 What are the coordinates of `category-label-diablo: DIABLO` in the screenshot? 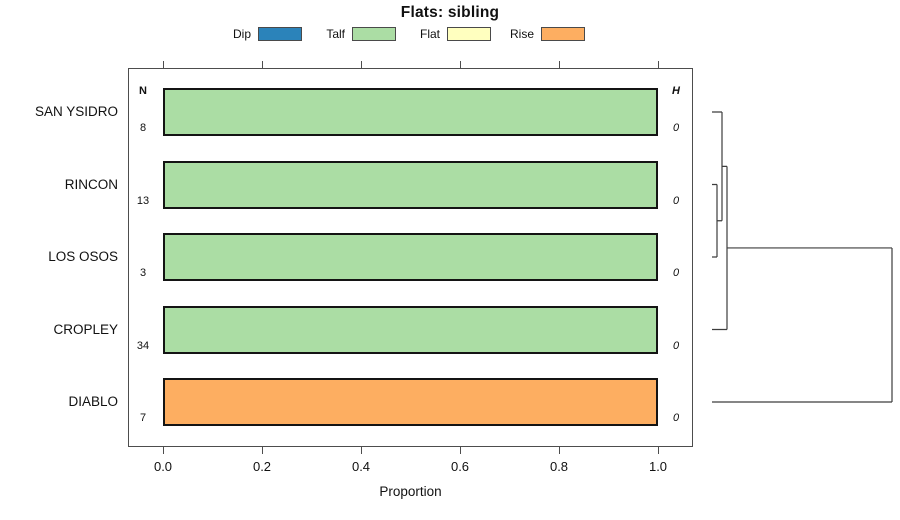 It's located at (93, 401).